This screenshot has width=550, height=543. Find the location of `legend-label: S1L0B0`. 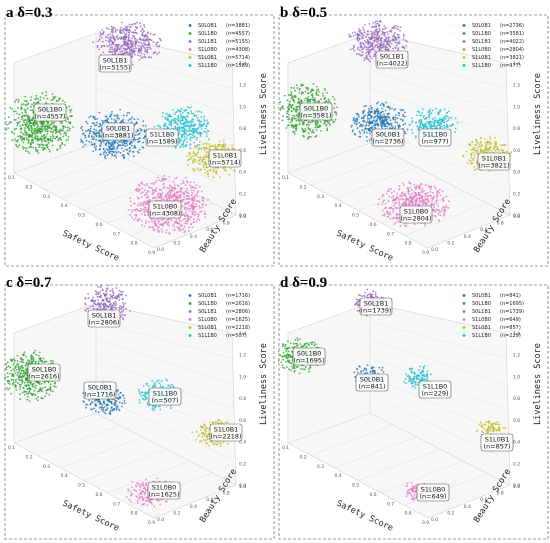

legend-label: S1L0B0 is located at coordinates (207, 50).